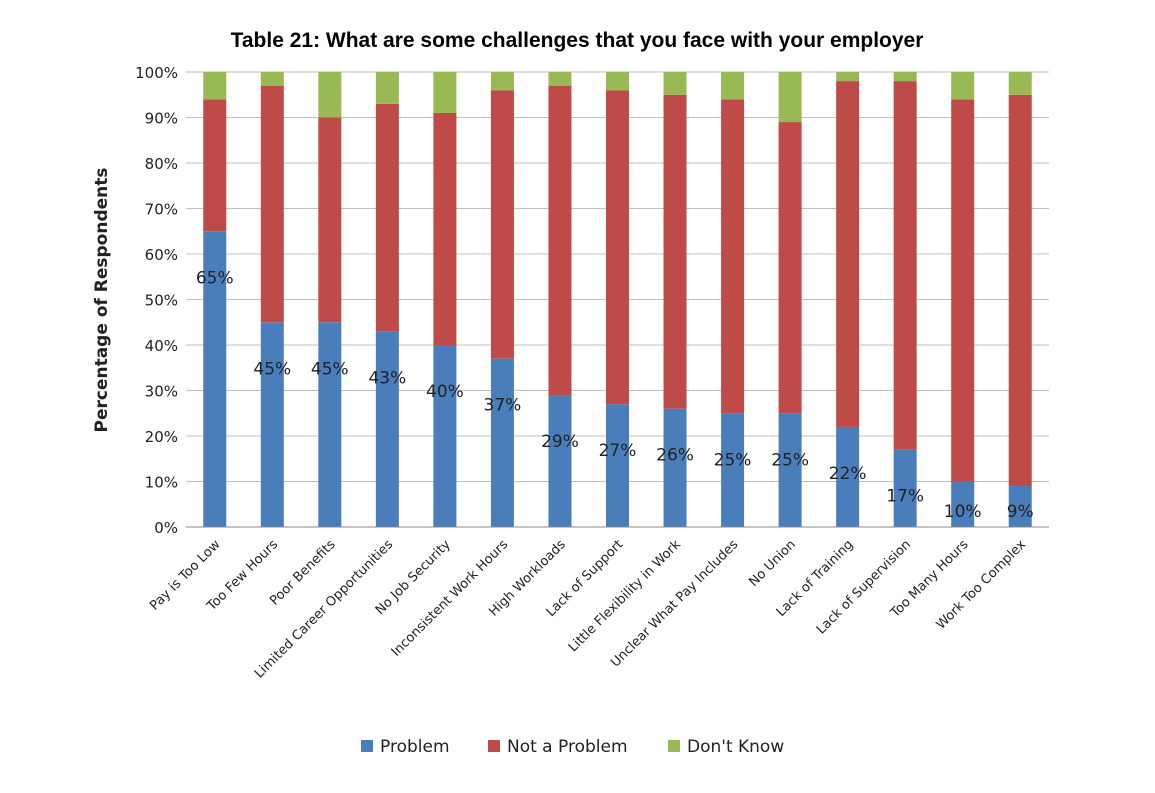  I want to click on y-tick-label: 10%, so click(161, 483).